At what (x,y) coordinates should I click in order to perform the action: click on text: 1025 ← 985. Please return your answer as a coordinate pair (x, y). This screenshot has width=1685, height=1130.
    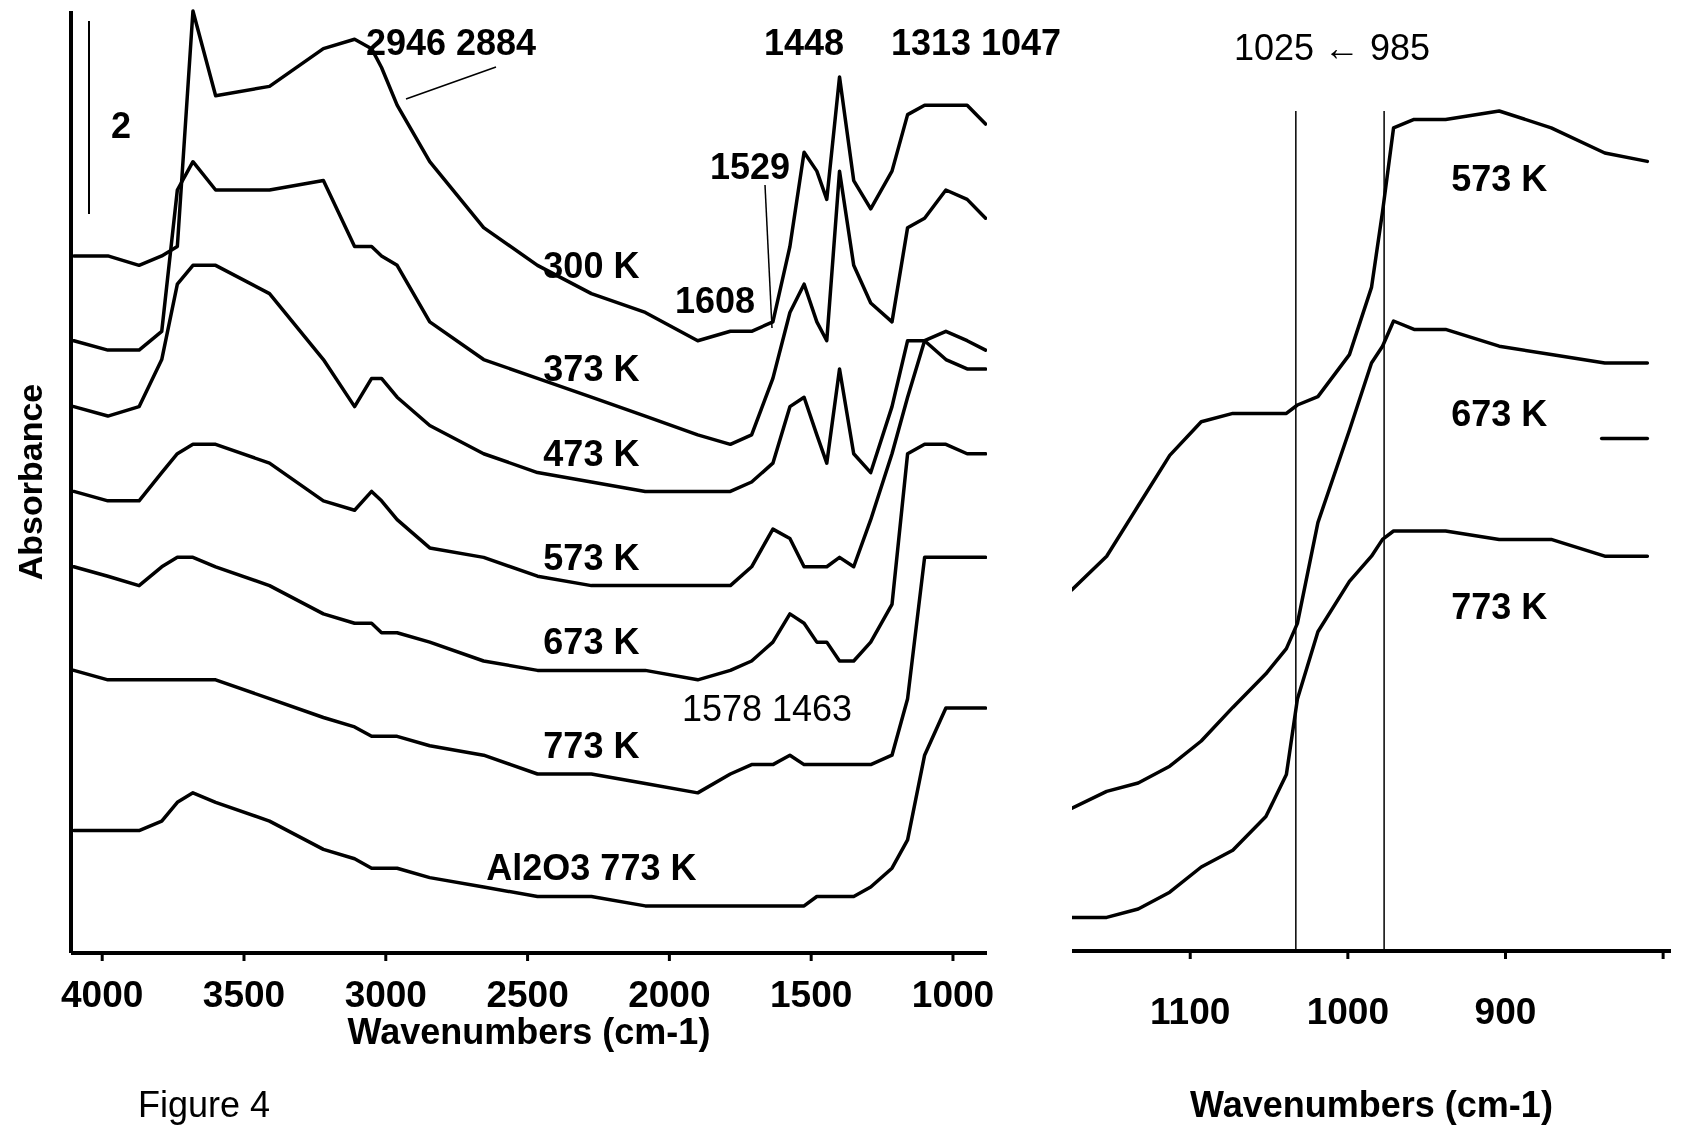
    Looking at the image, I should click on (1332, 48).